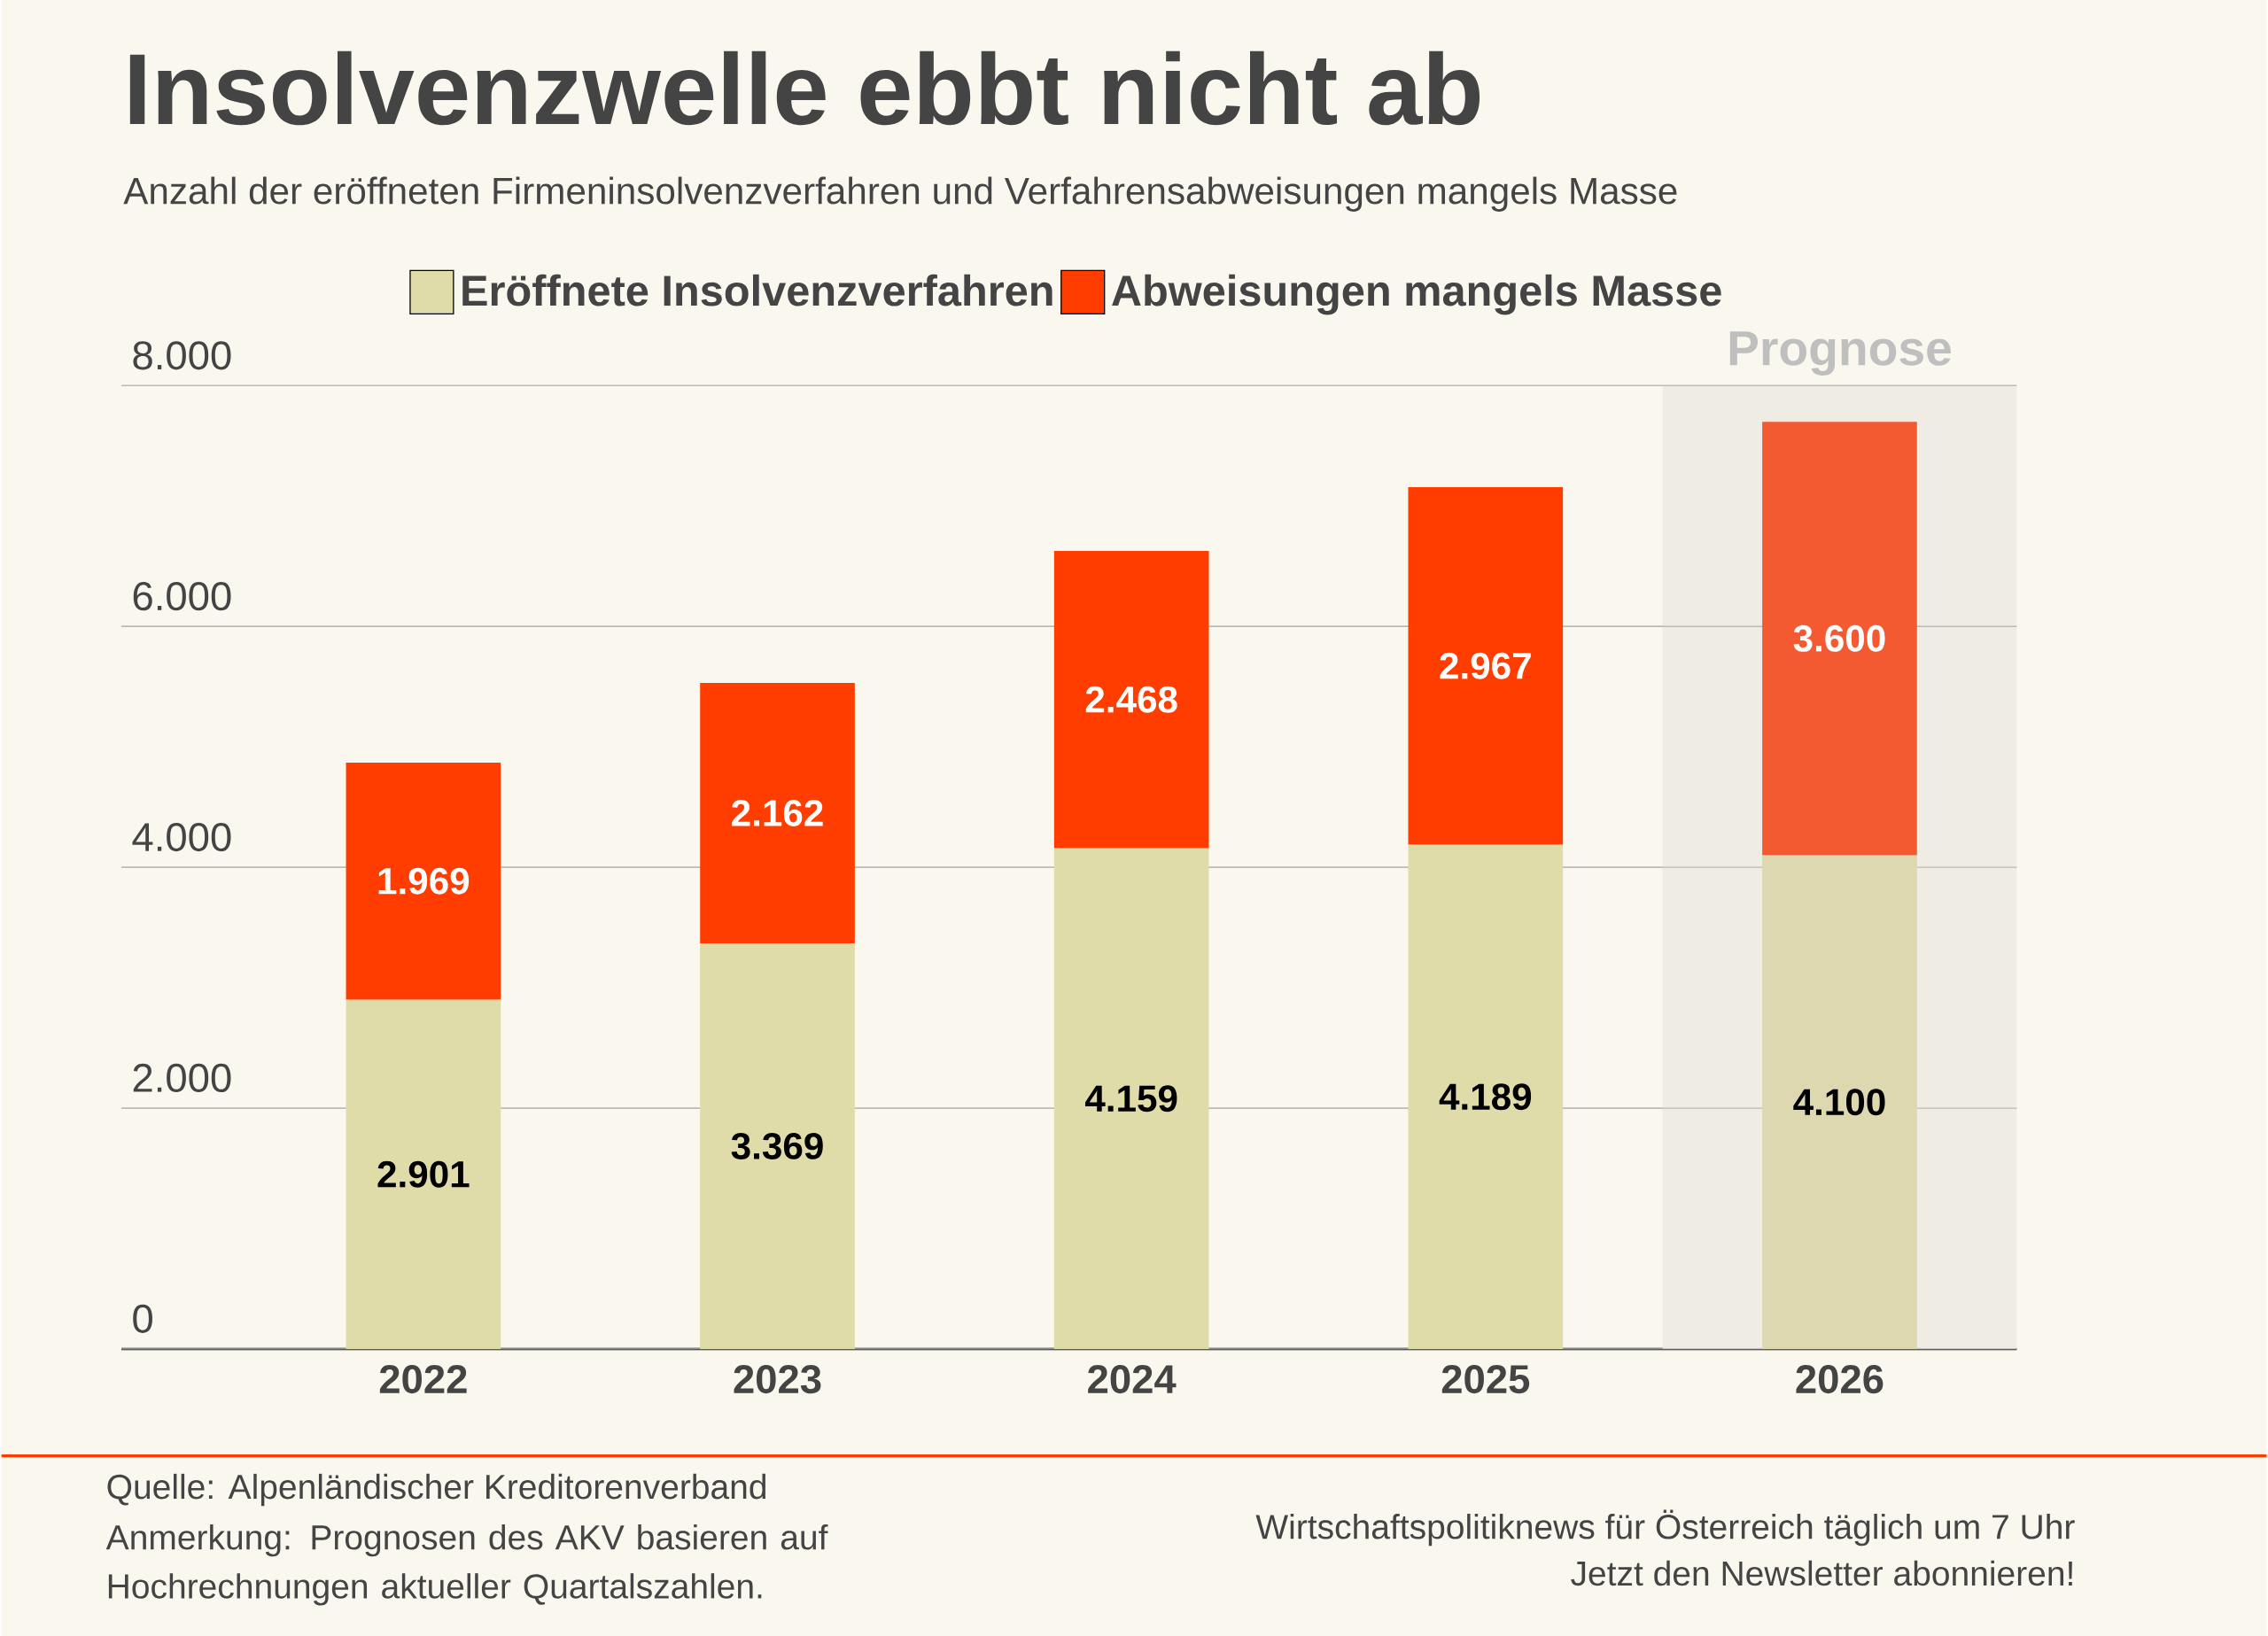  I want to click on data-label: 2.468, so click(1131, 699).